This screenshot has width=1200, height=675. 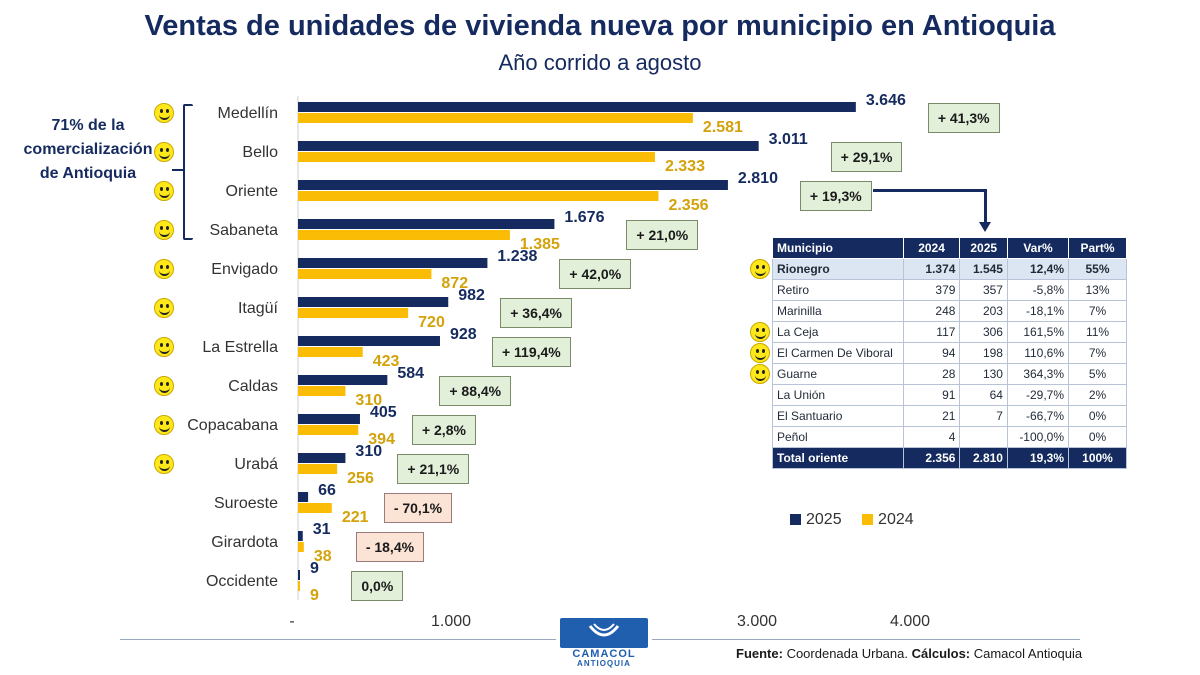 What do you see at coordinates (931, 395) in the screenshot?
I see `cell-y2024: 91` at bounding box center [931, 395].